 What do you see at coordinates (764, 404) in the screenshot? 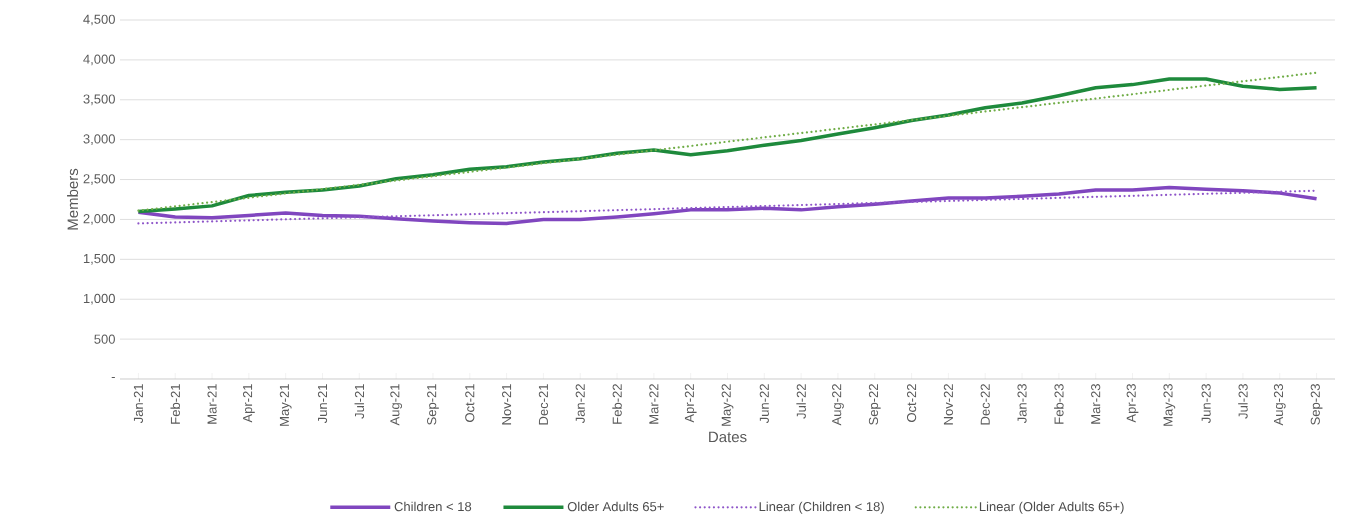
I see `x-tick-label: Jun-22` at bounding box center [764, 404].